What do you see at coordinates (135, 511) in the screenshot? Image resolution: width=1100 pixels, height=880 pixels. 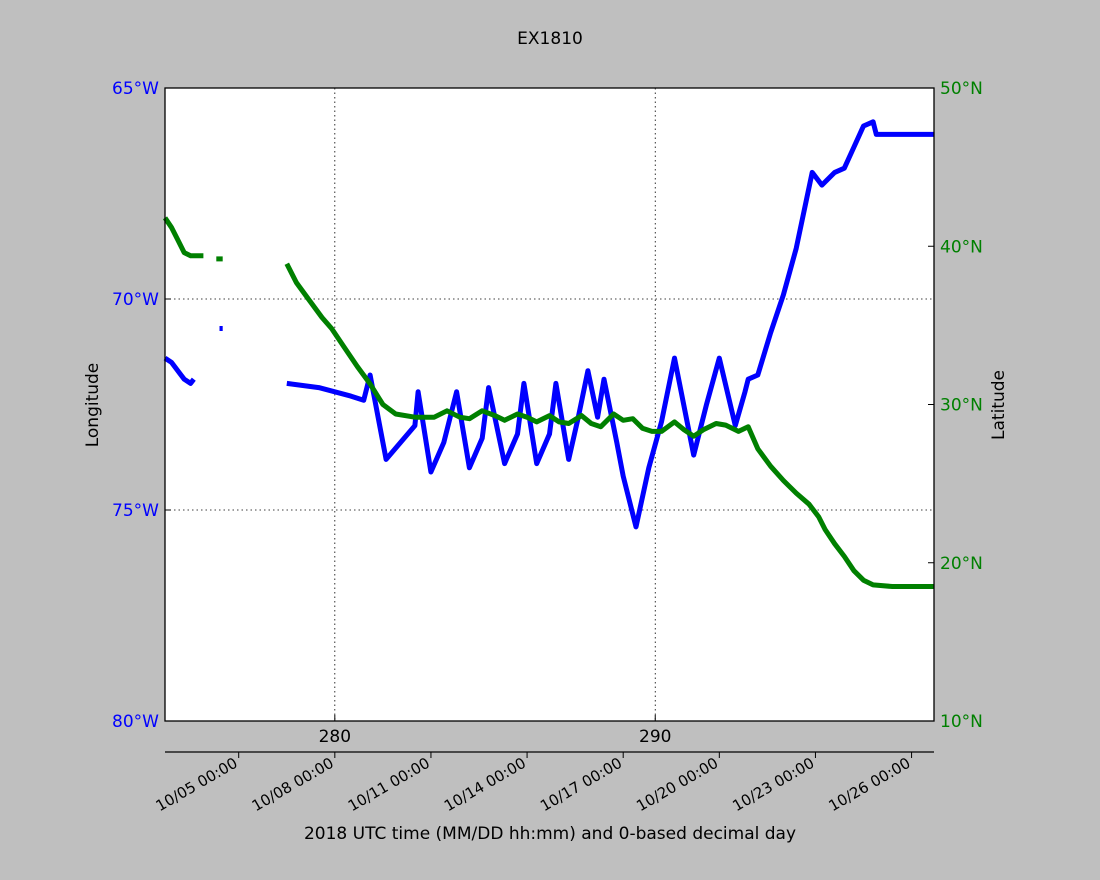 I see `left-tick-label: 75°W` at bounding box center [135, 511].